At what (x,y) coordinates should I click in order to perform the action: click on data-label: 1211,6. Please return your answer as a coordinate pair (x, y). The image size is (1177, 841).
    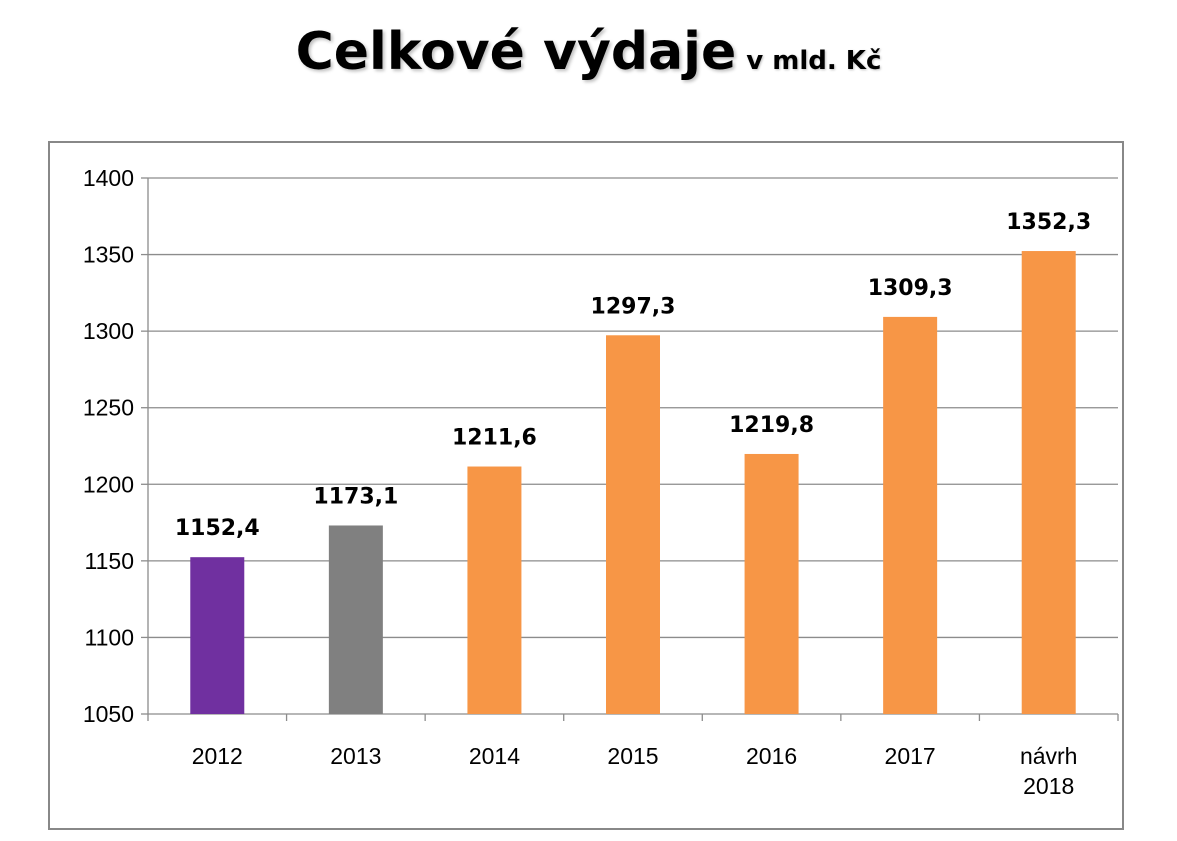
    Looking at the image, I should click on (494, 438).